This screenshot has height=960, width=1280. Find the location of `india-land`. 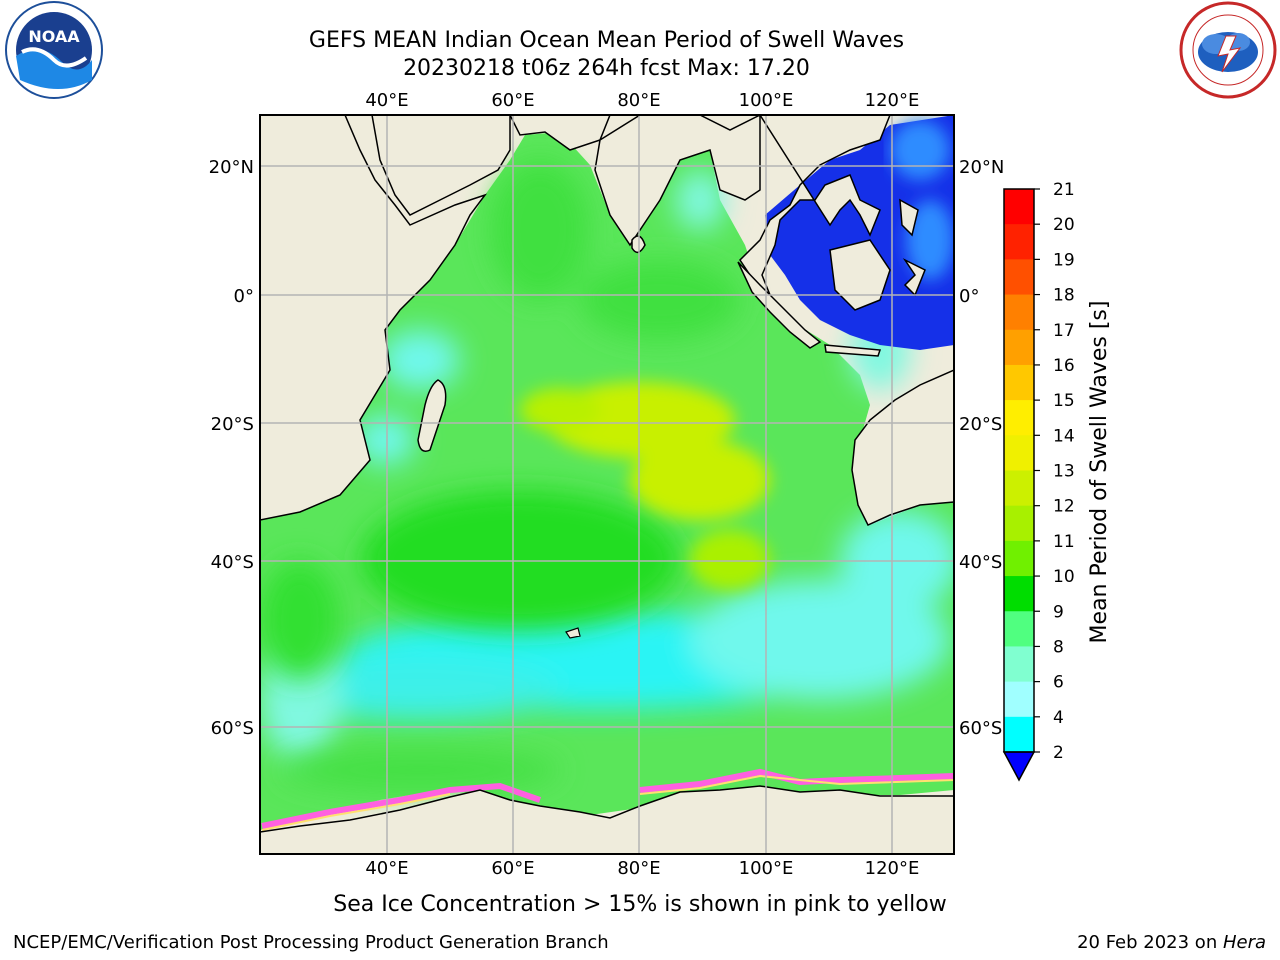

india-land is located at coordinates (677, 181).